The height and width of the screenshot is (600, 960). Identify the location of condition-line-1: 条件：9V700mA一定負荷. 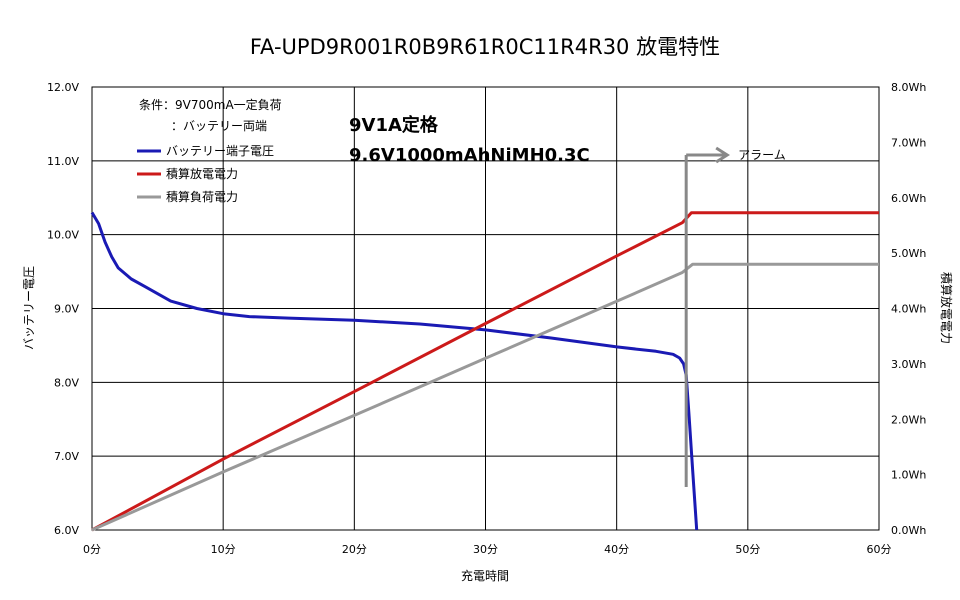
(210, 104).